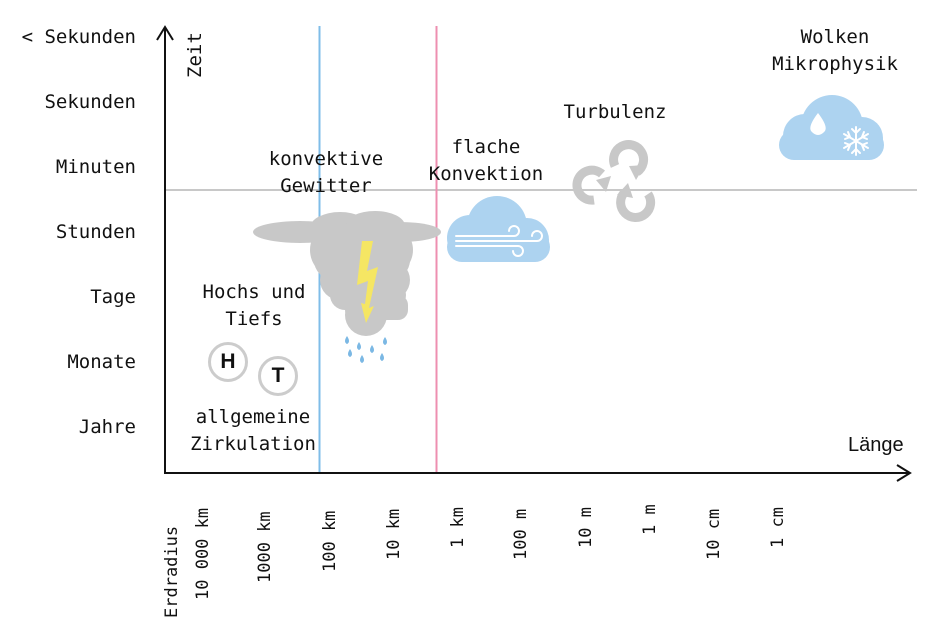  What do you see at coordinates (101, 362) in the screenshot?
I see `y-tick-label: Monate` at bounding box center [101, 362].